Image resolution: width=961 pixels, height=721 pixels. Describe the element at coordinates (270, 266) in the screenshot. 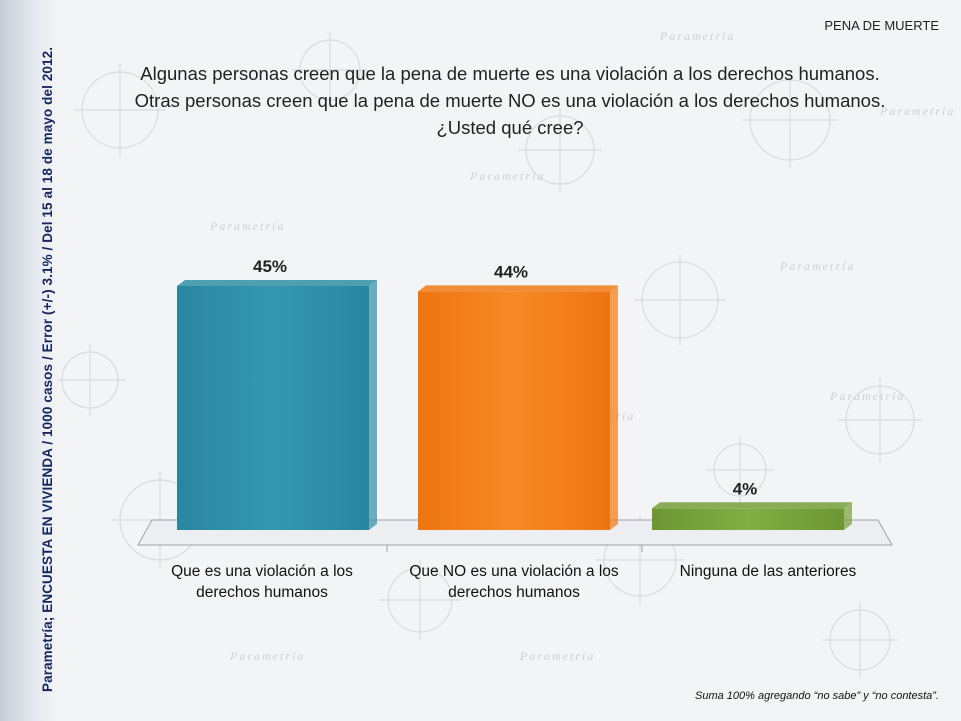

I see `data-label: 45%` at that location.